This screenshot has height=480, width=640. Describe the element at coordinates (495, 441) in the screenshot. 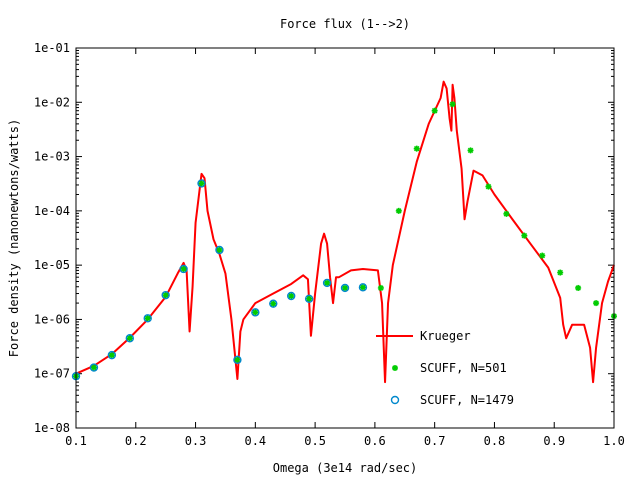

I see `x-tick-label: 0.8` at that location.